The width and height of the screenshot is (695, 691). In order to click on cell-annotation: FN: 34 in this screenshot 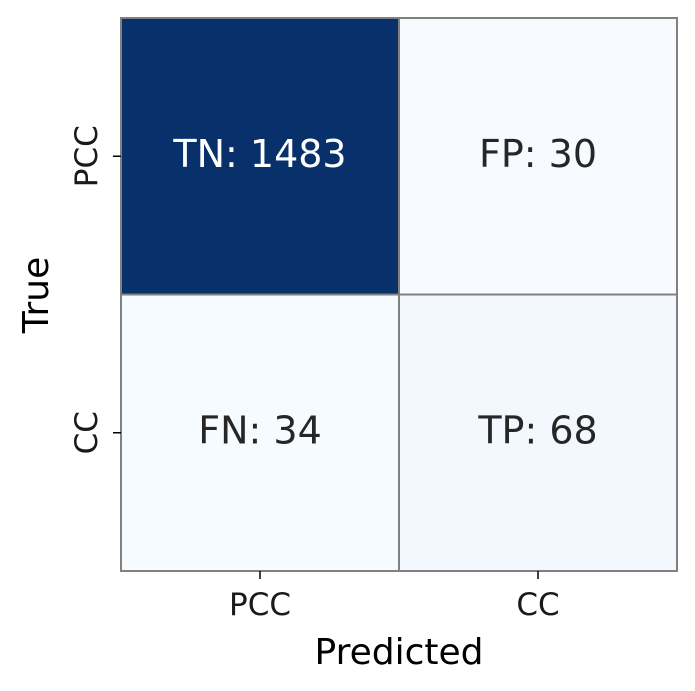, I will do `click(260, 430)`.